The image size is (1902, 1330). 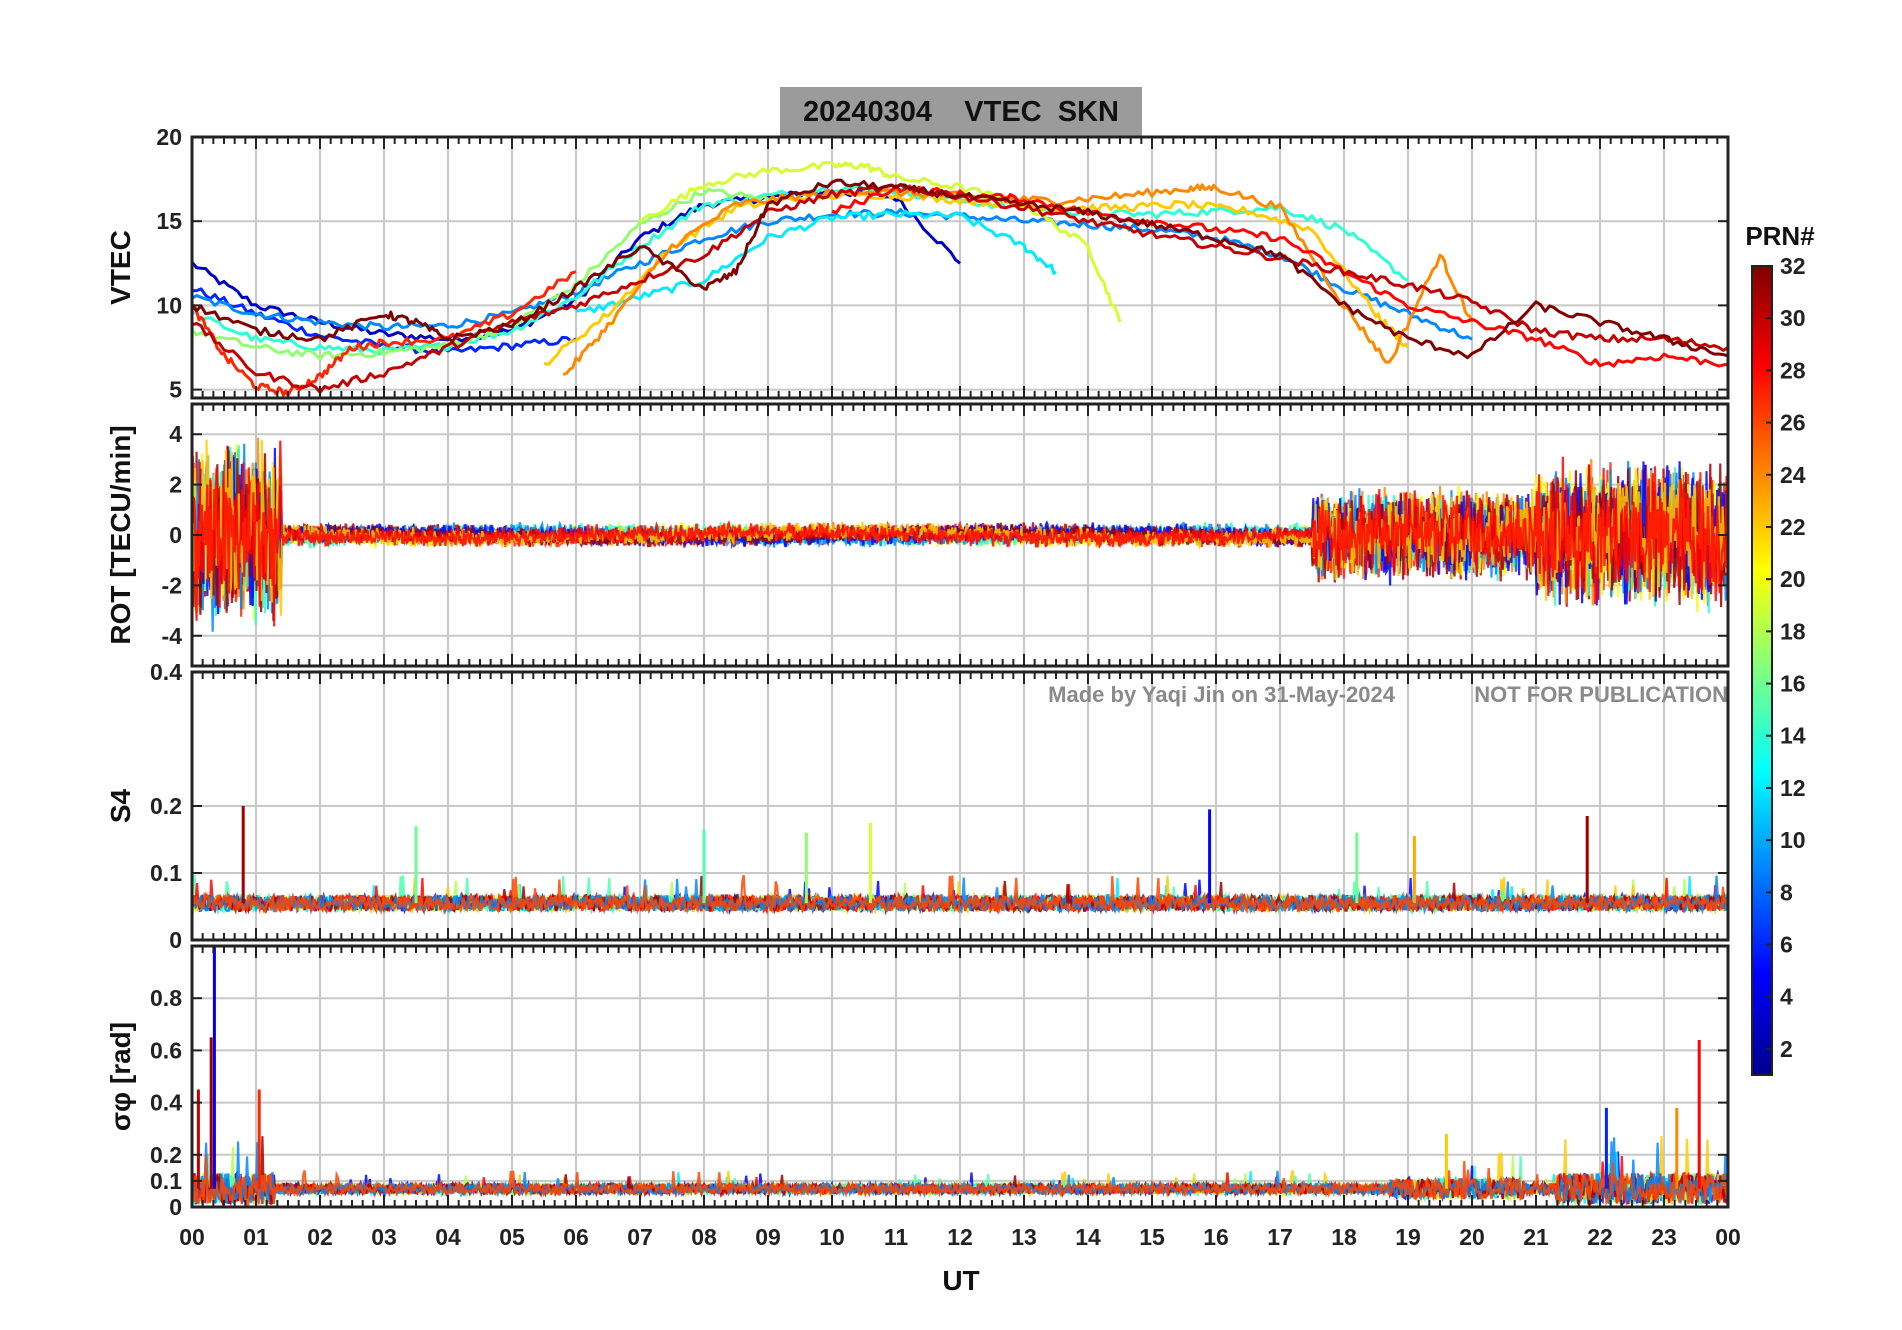 What do you see at coordinates (166, 998) in the screenshot?
I see `y-tick-label: 0.8` at bounding box center [166, 998].